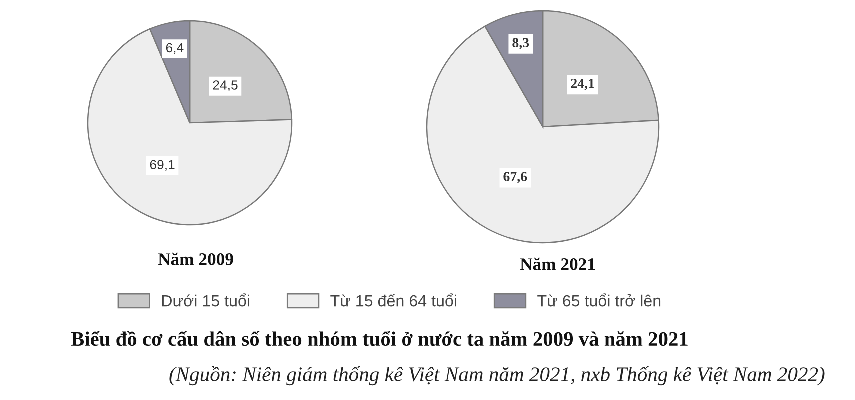 Image resolution: width=855 pixels, height=400 pixels. I want to click on data-label: 8,3, so click(521, 44).